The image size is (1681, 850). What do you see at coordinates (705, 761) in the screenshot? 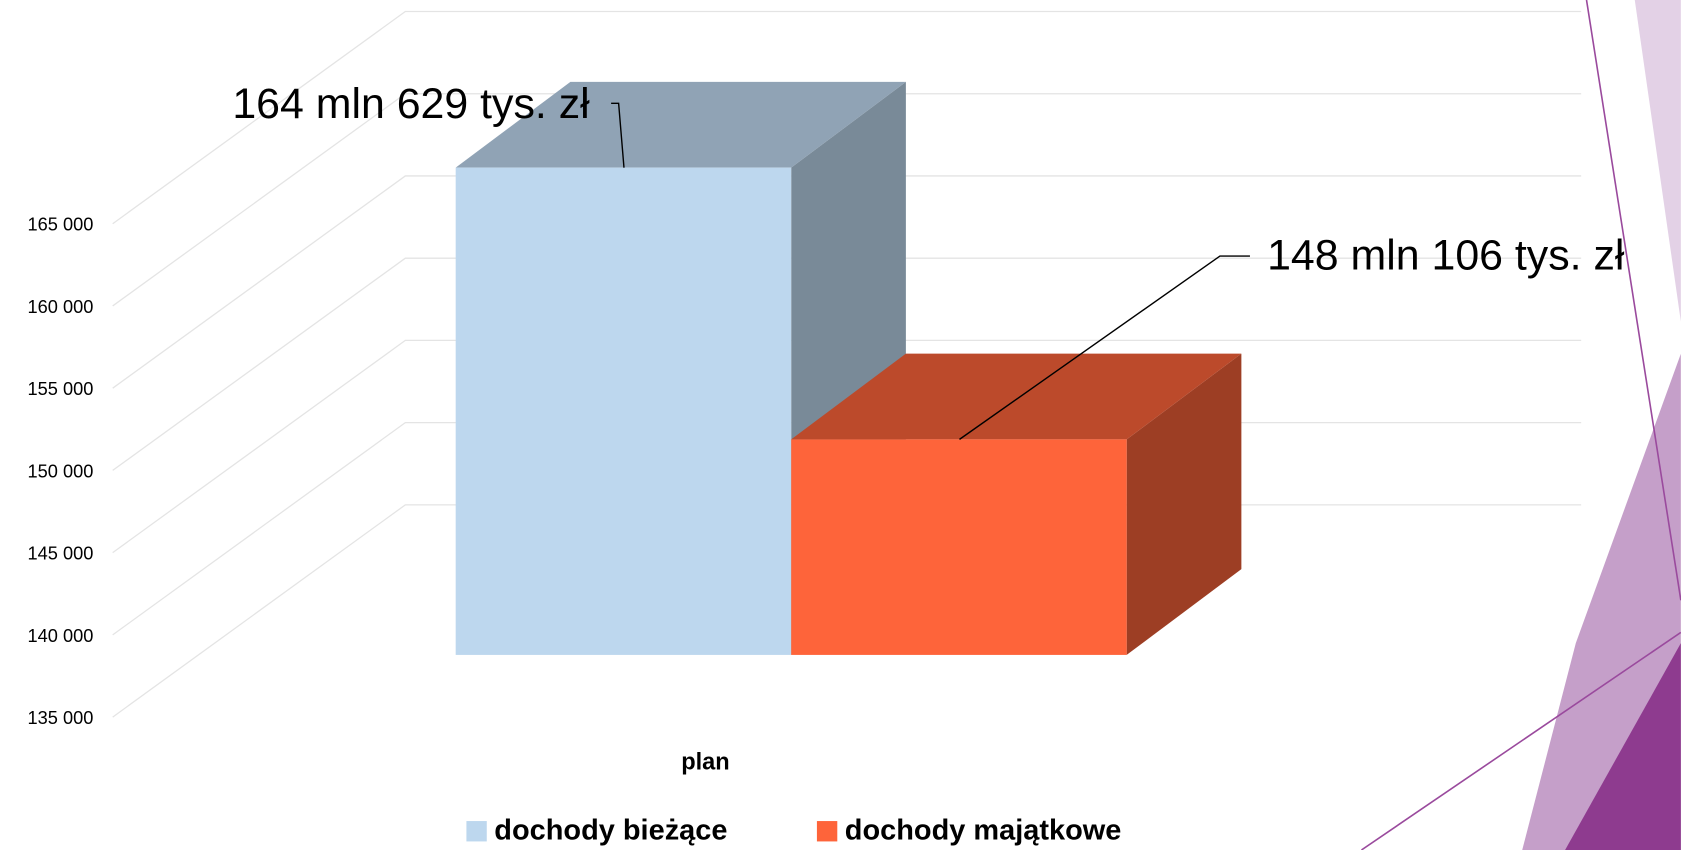
I see `x-tick-label: plan` at bounding box center [705, 761].